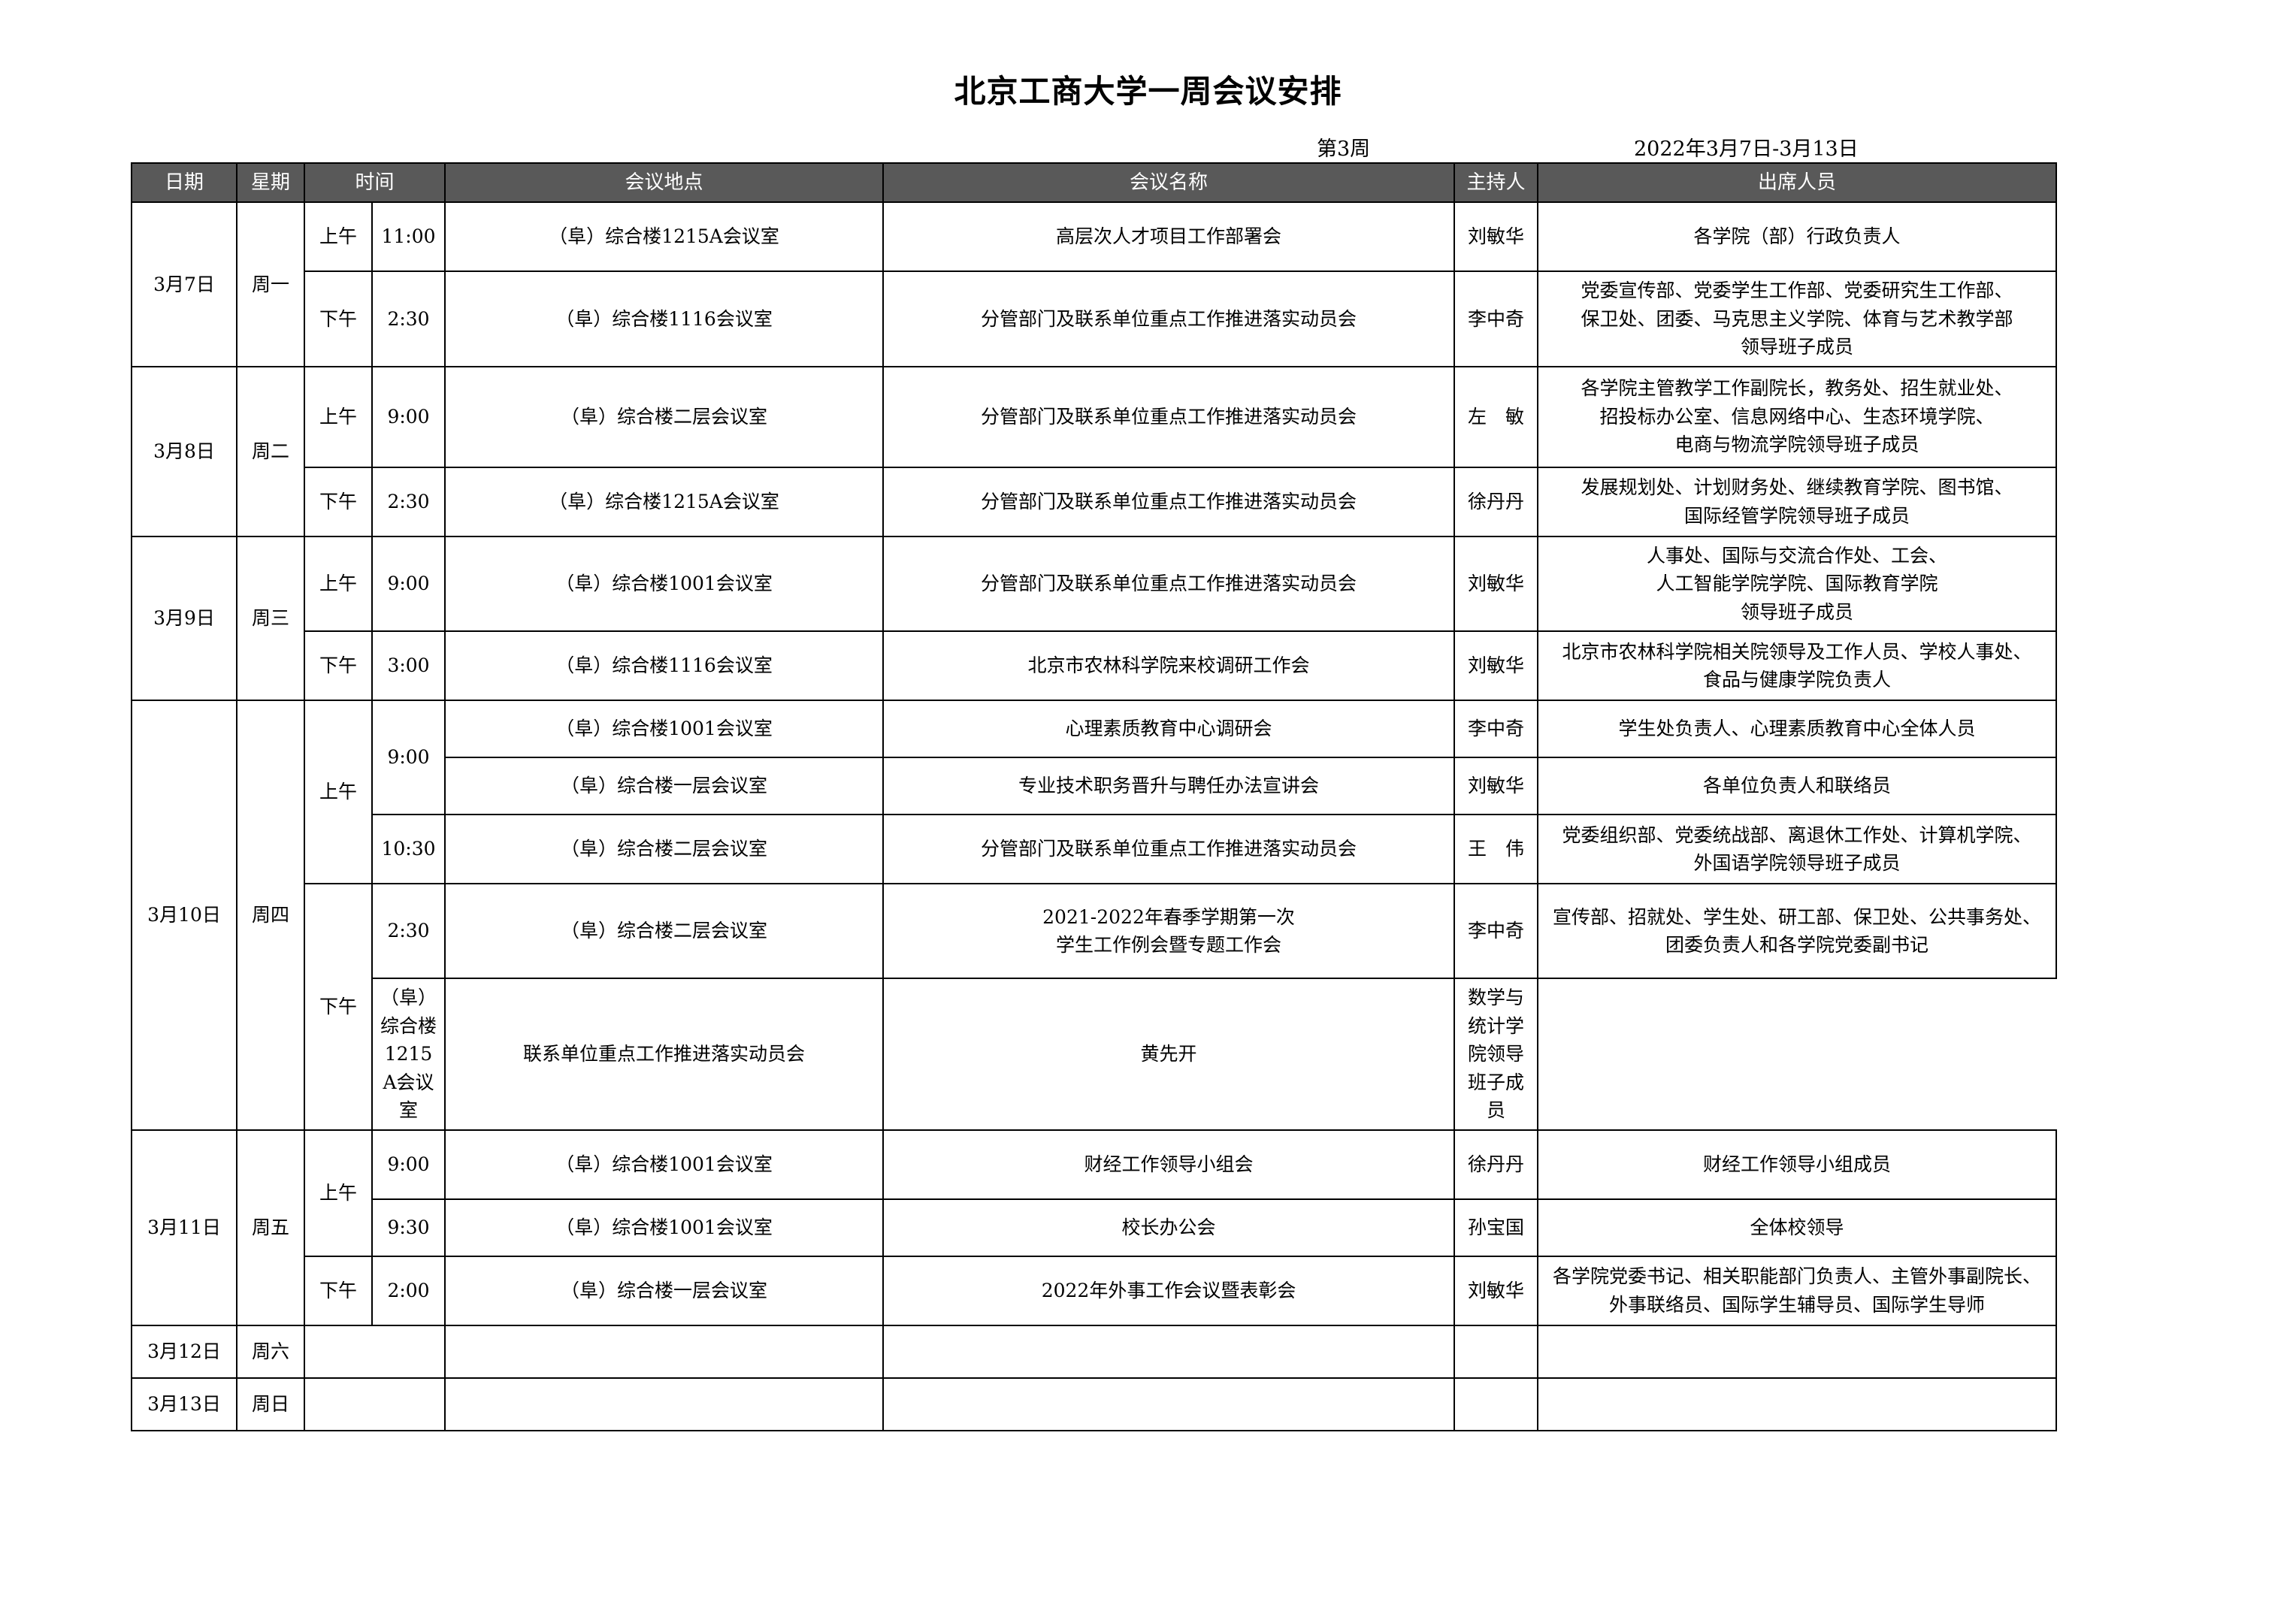 The image size is (2296, 1623). What do you see at coordinates (1169, 1404) in the screenshot?
I see `cell-subject-empty` at bounding box center [1169, 1404].